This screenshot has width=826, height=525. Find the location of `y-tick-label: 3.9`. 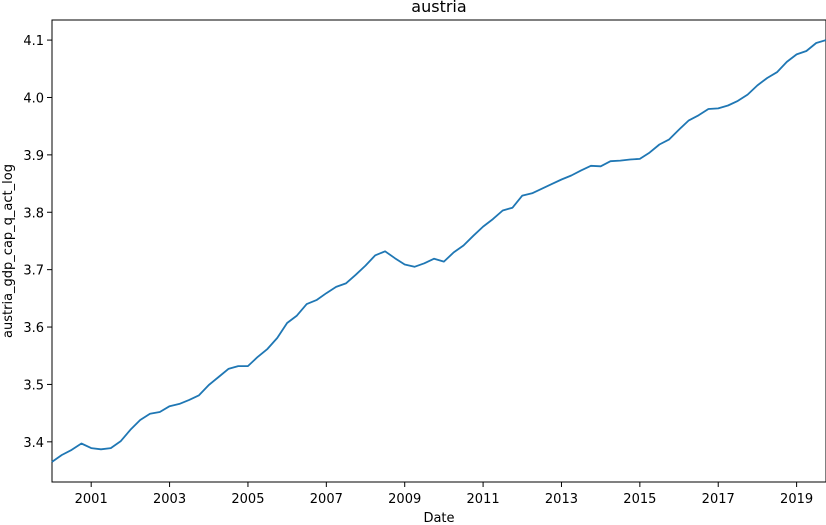

y-tick-label: 3.9 is located at coordinates (33, 156).